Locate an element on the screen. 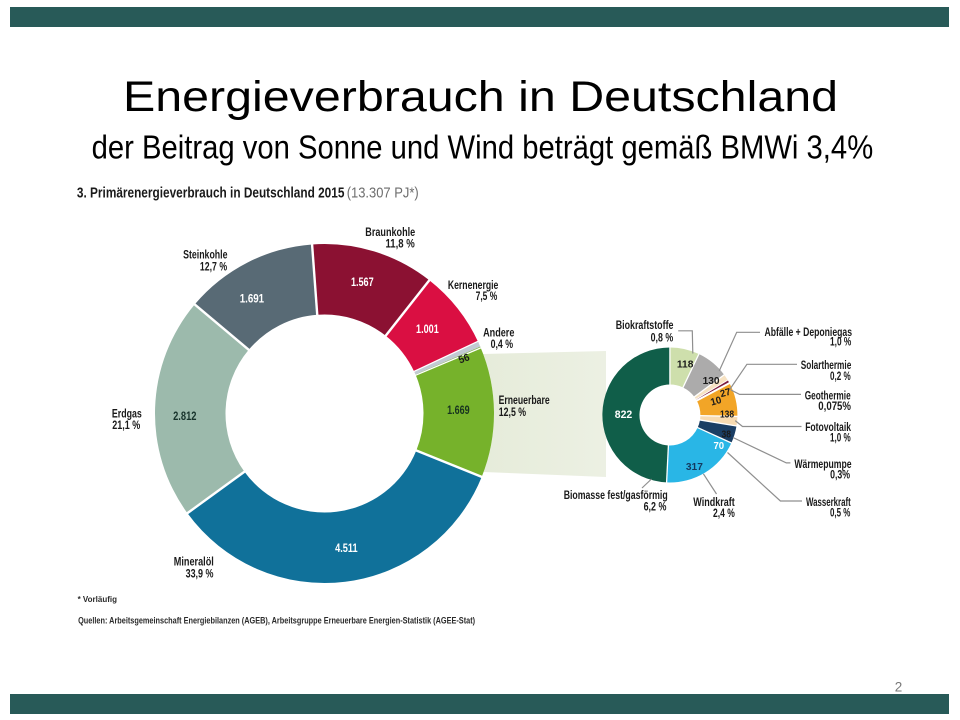  svg-text: Wärmepumpe is located at coordinates (822, 465).